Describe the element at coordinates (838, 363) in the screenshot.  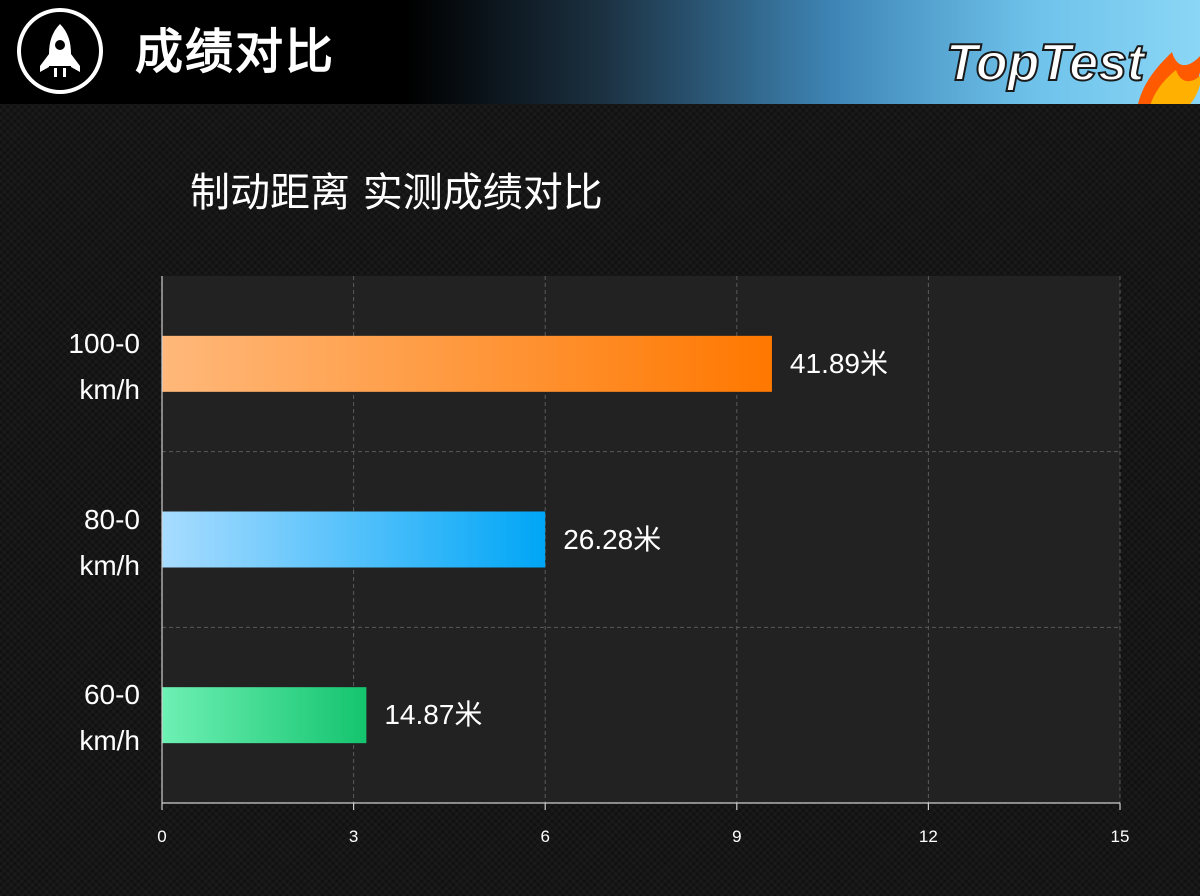
I see `data-label: 41.89米` at that location.